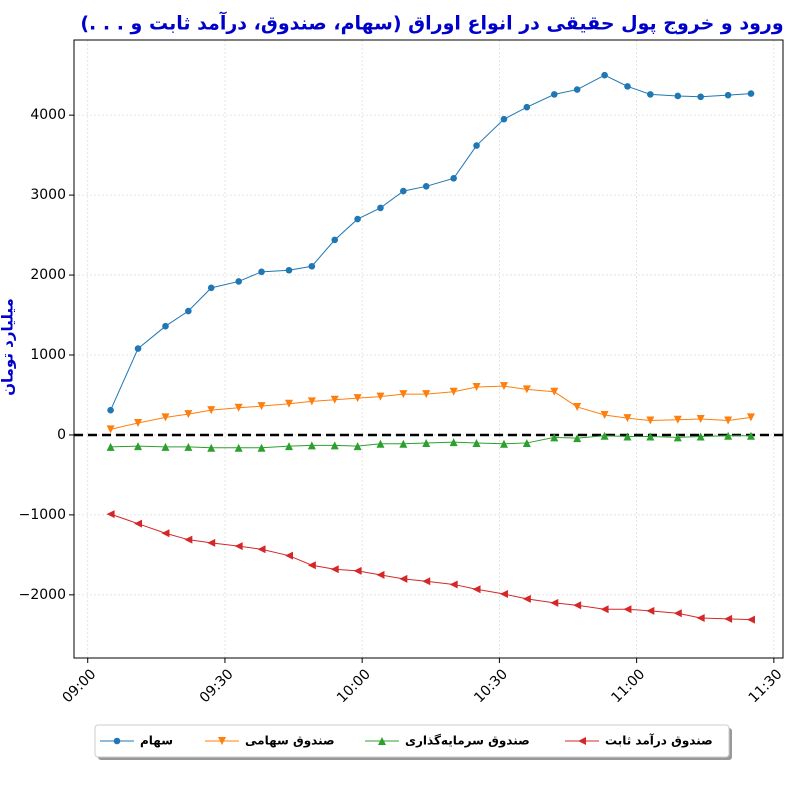 The width and height of the screenshot is (800, 800). Describe the element at coordinates (354, 686) in the screenshot. I see `x-tick-label: 10:00` at that location.